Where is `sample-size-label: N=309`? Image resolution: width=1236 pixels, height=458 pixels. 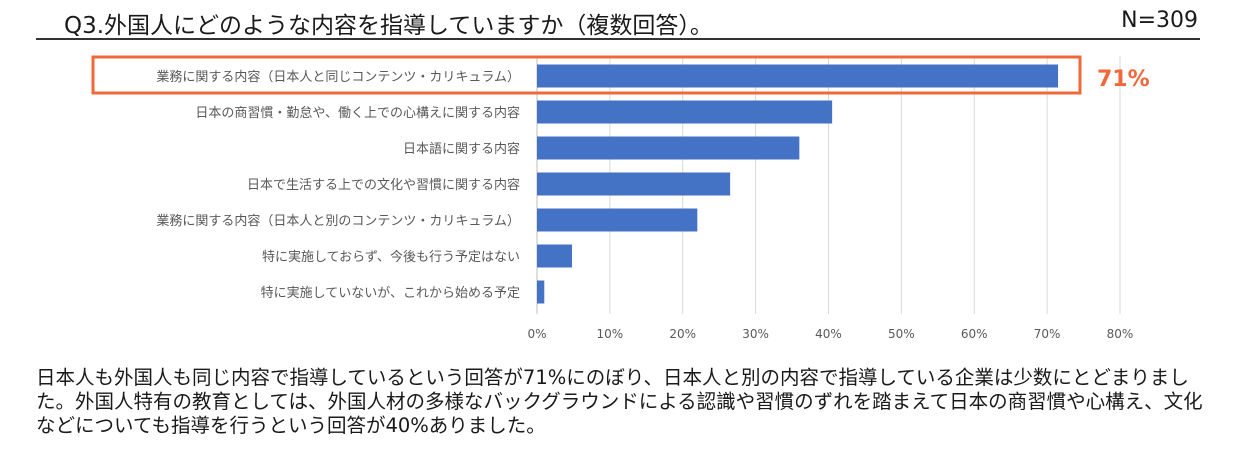 sample-size-label: N=309 is located at coordinates (1159, 20).